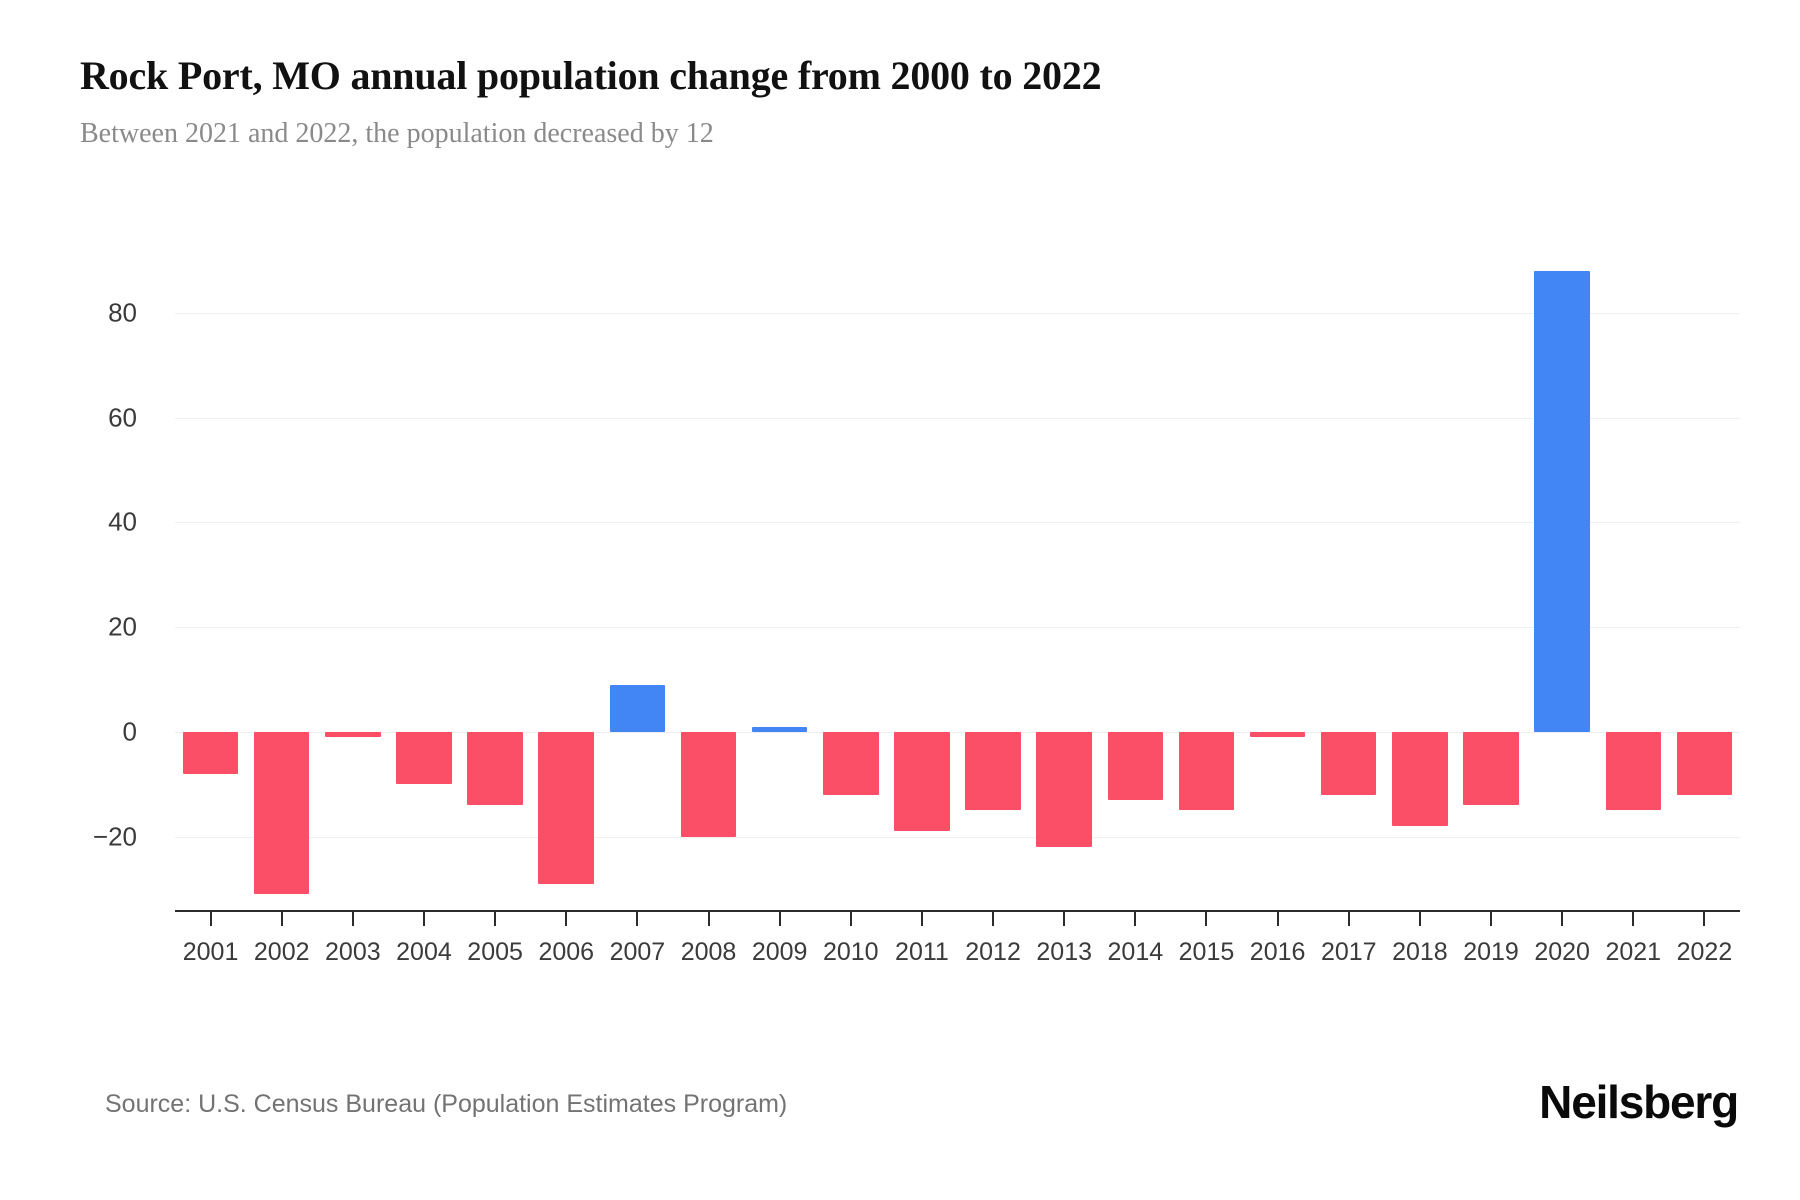  Describe the element at coordinates (566, 952) in the screenshot. I see `x-axis-tick-label: 2006` at that location.